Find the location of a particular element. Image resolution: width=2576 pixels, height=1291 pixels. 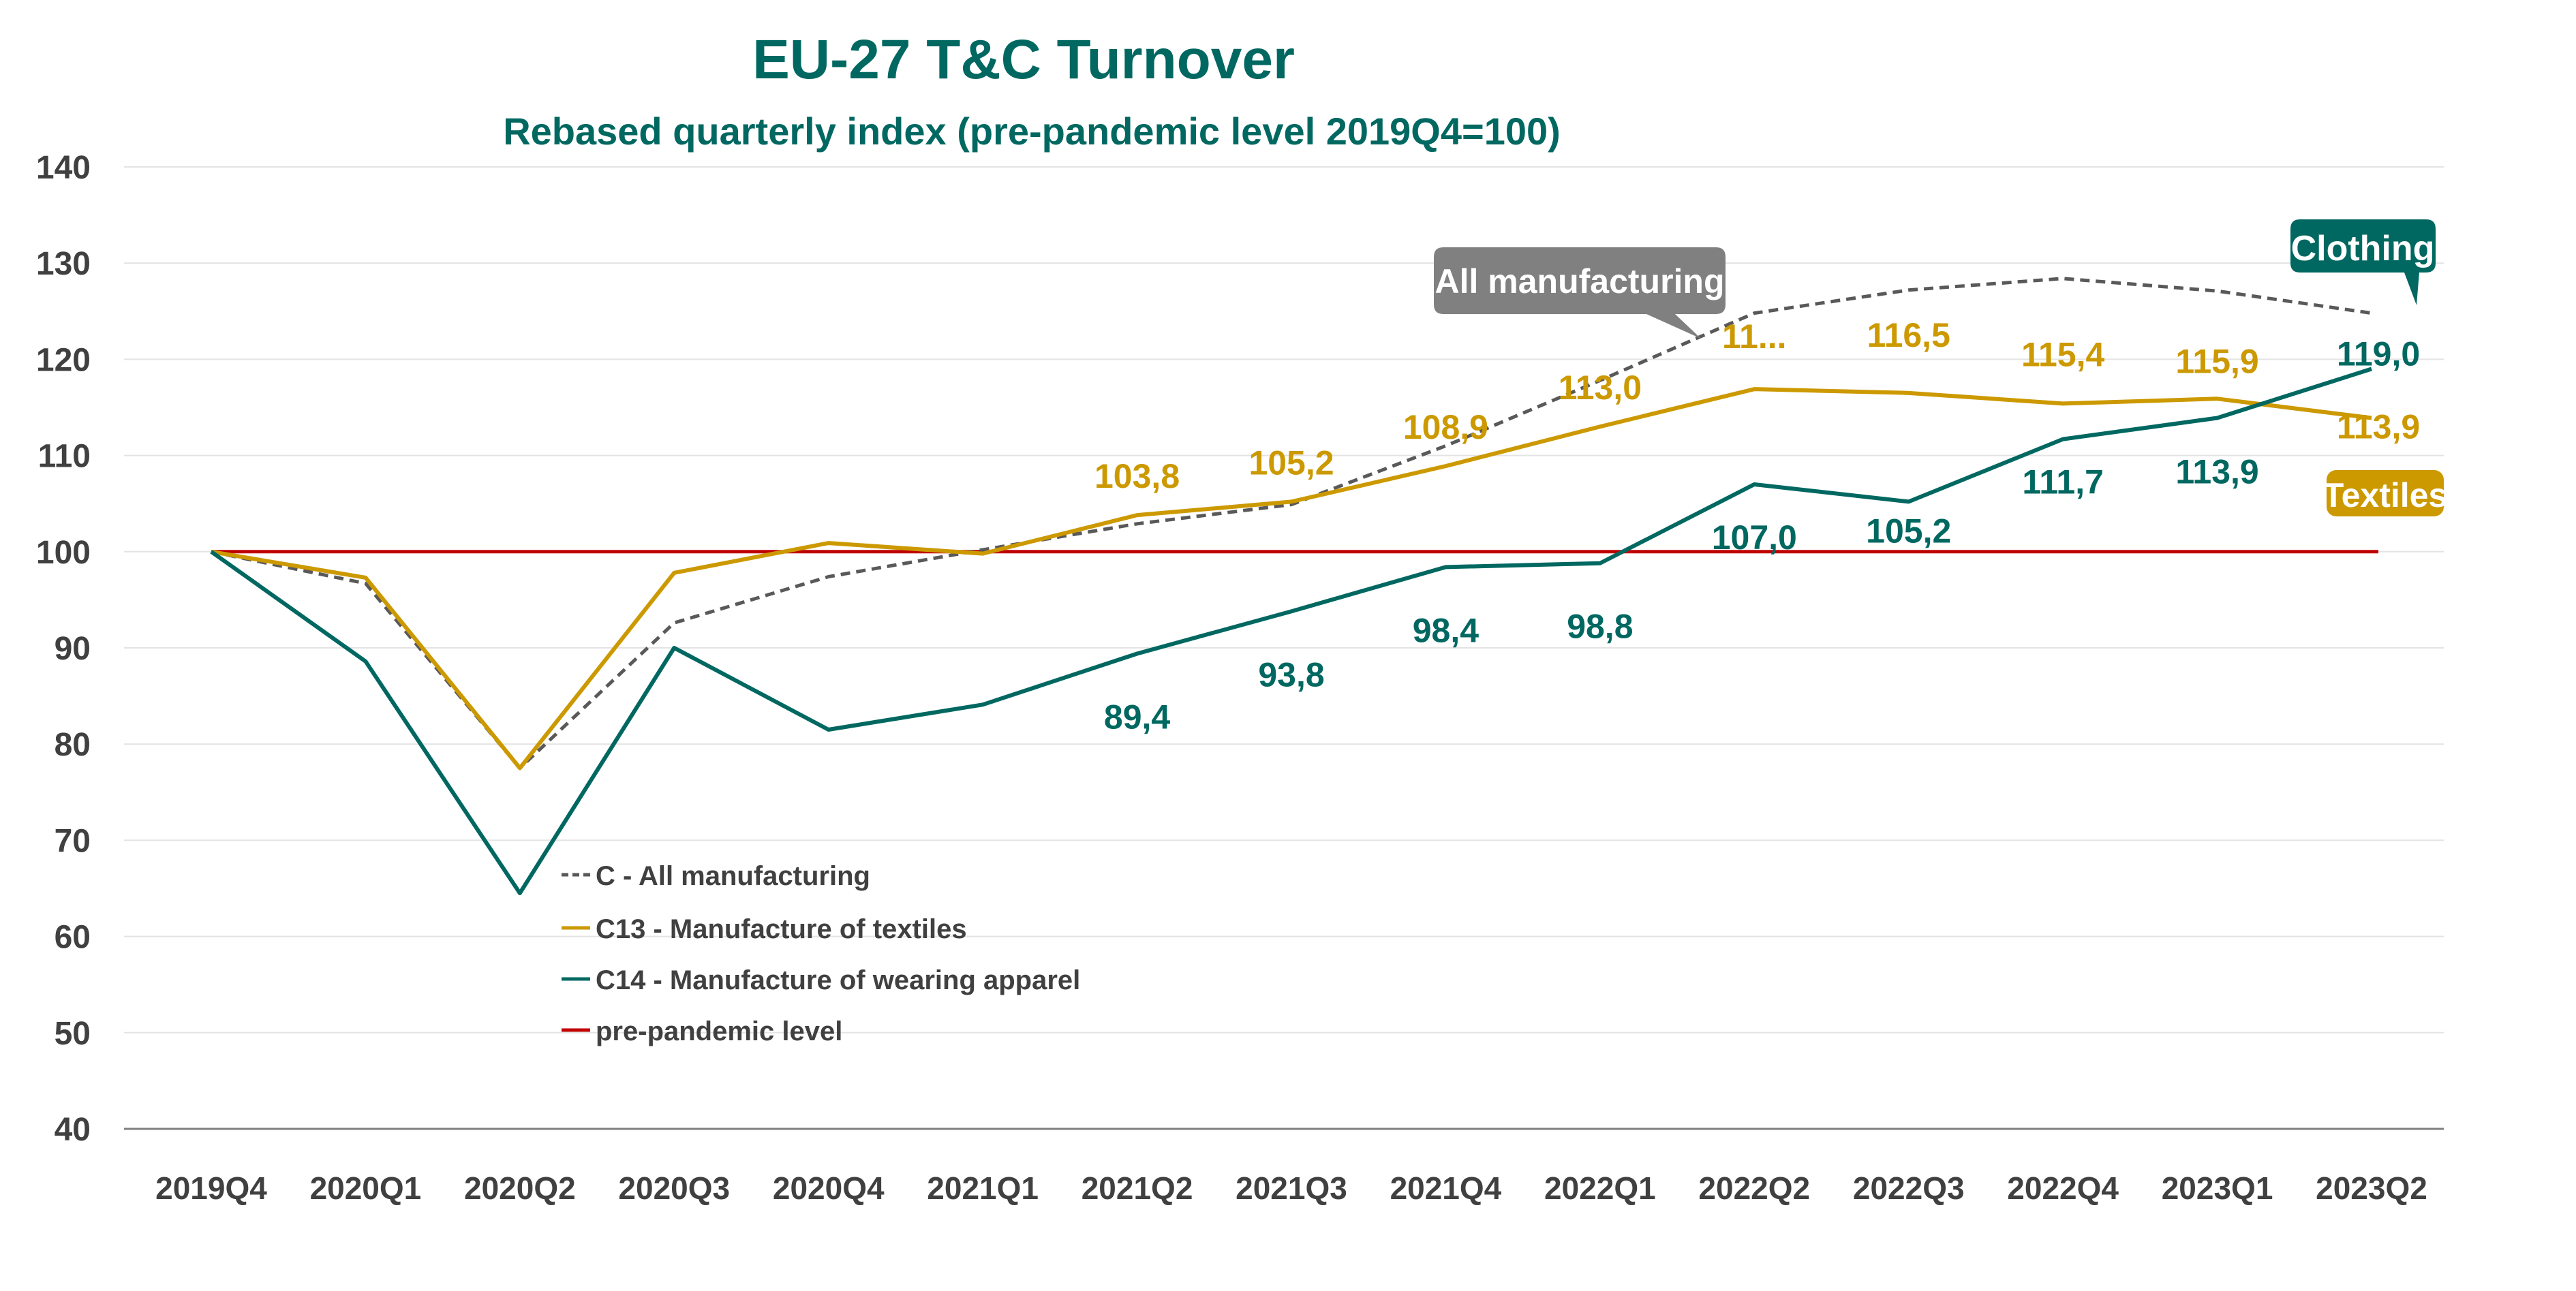

y-tick-label: 110 is located at coordinates (64, 457).